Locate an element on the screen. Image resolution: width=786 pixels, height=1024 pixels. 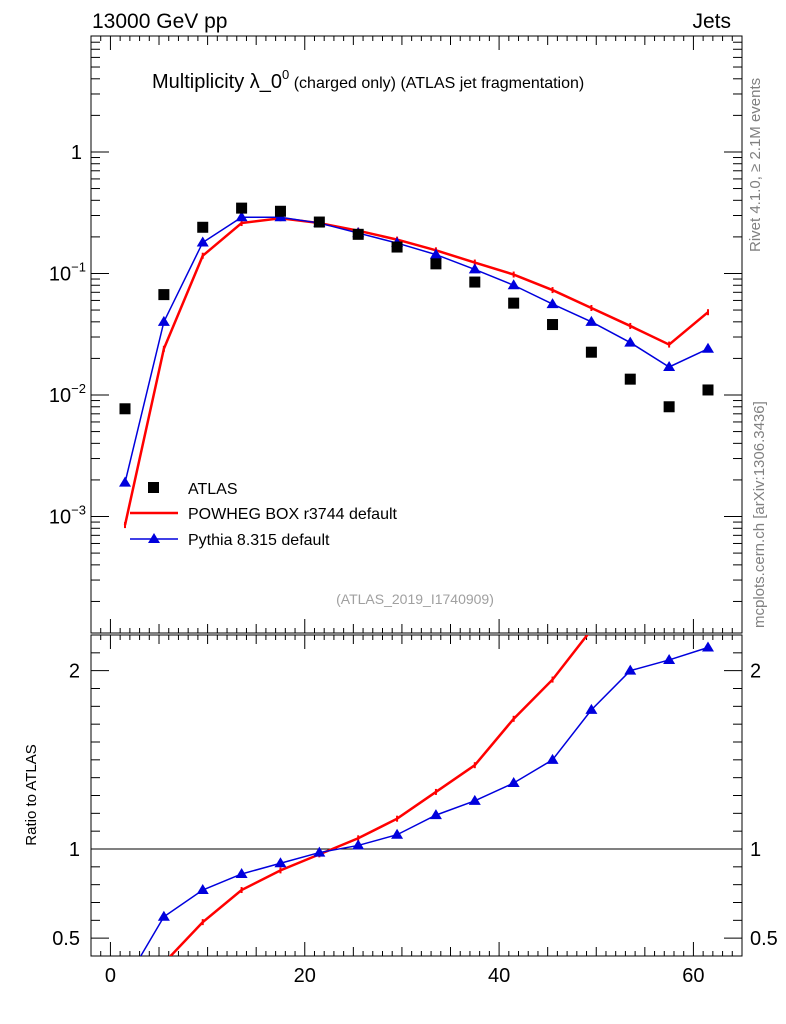
analysis-id: (ATLAS_2019_I1740909) is located at coordinates (415, 599).